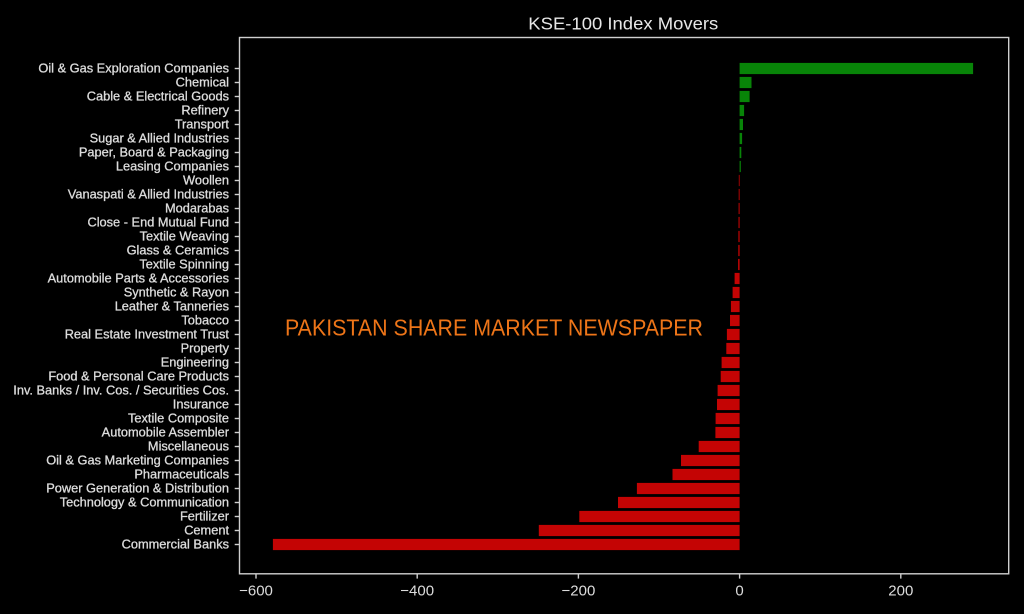  I want to click on svg-text: Woollen, so click(206, 180).